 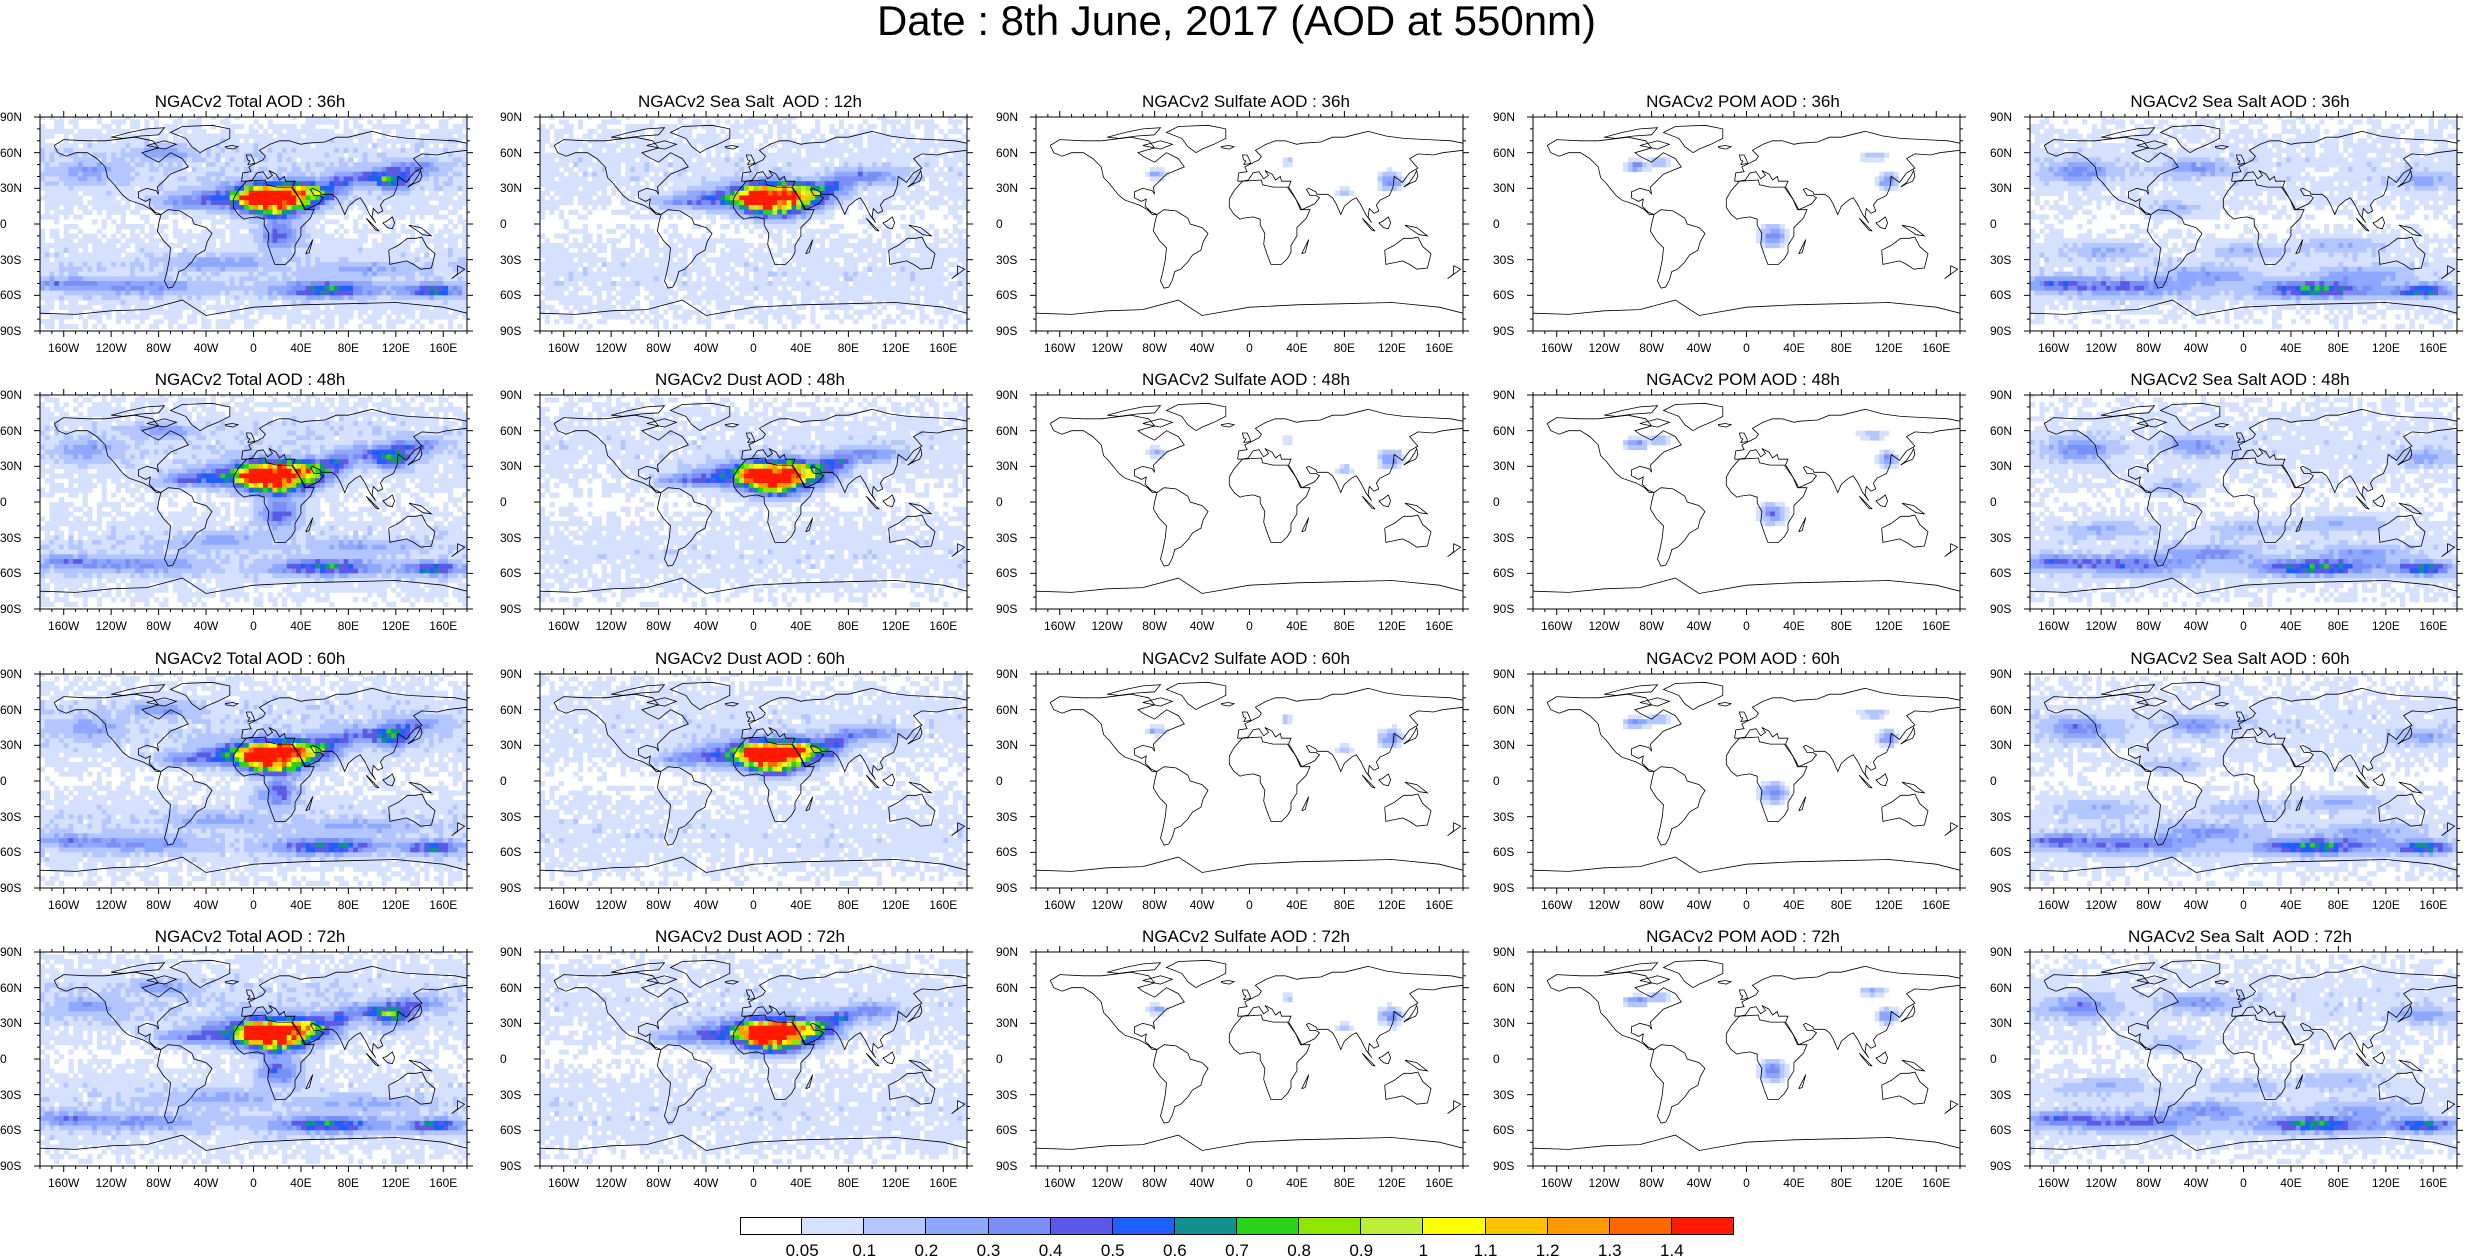 What do you see at coordinates (254, 626) in the screenshot?
I see `lon-tick-label: 0` at bounding box center [254, 626].